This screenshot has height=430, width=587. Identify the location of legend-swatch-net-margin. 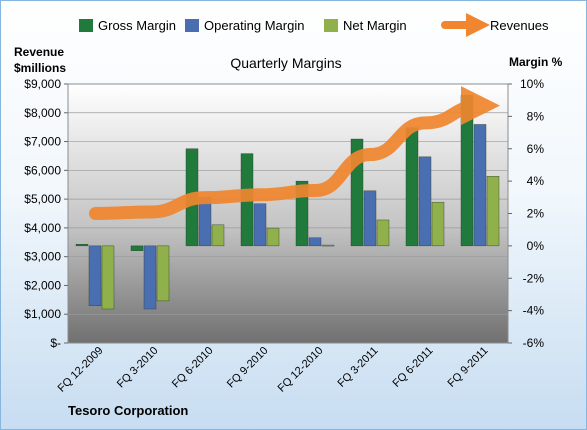
(331, 25).